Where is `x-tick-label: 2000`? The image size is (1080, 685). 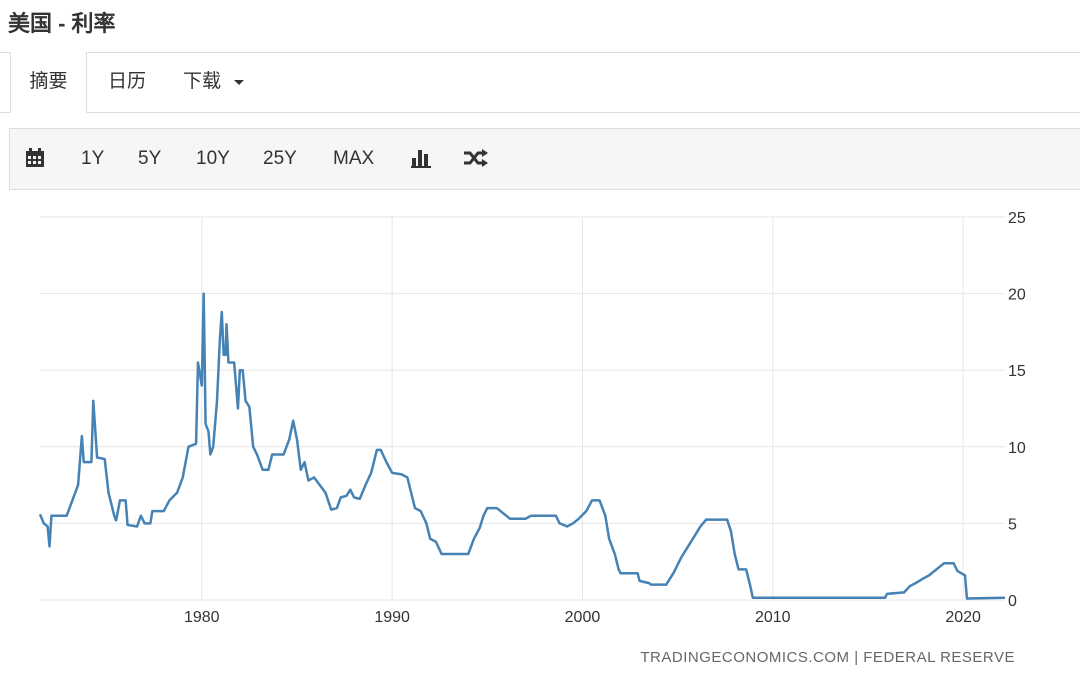
x-tick-label: 2000 is located at coordinates (583, 617).